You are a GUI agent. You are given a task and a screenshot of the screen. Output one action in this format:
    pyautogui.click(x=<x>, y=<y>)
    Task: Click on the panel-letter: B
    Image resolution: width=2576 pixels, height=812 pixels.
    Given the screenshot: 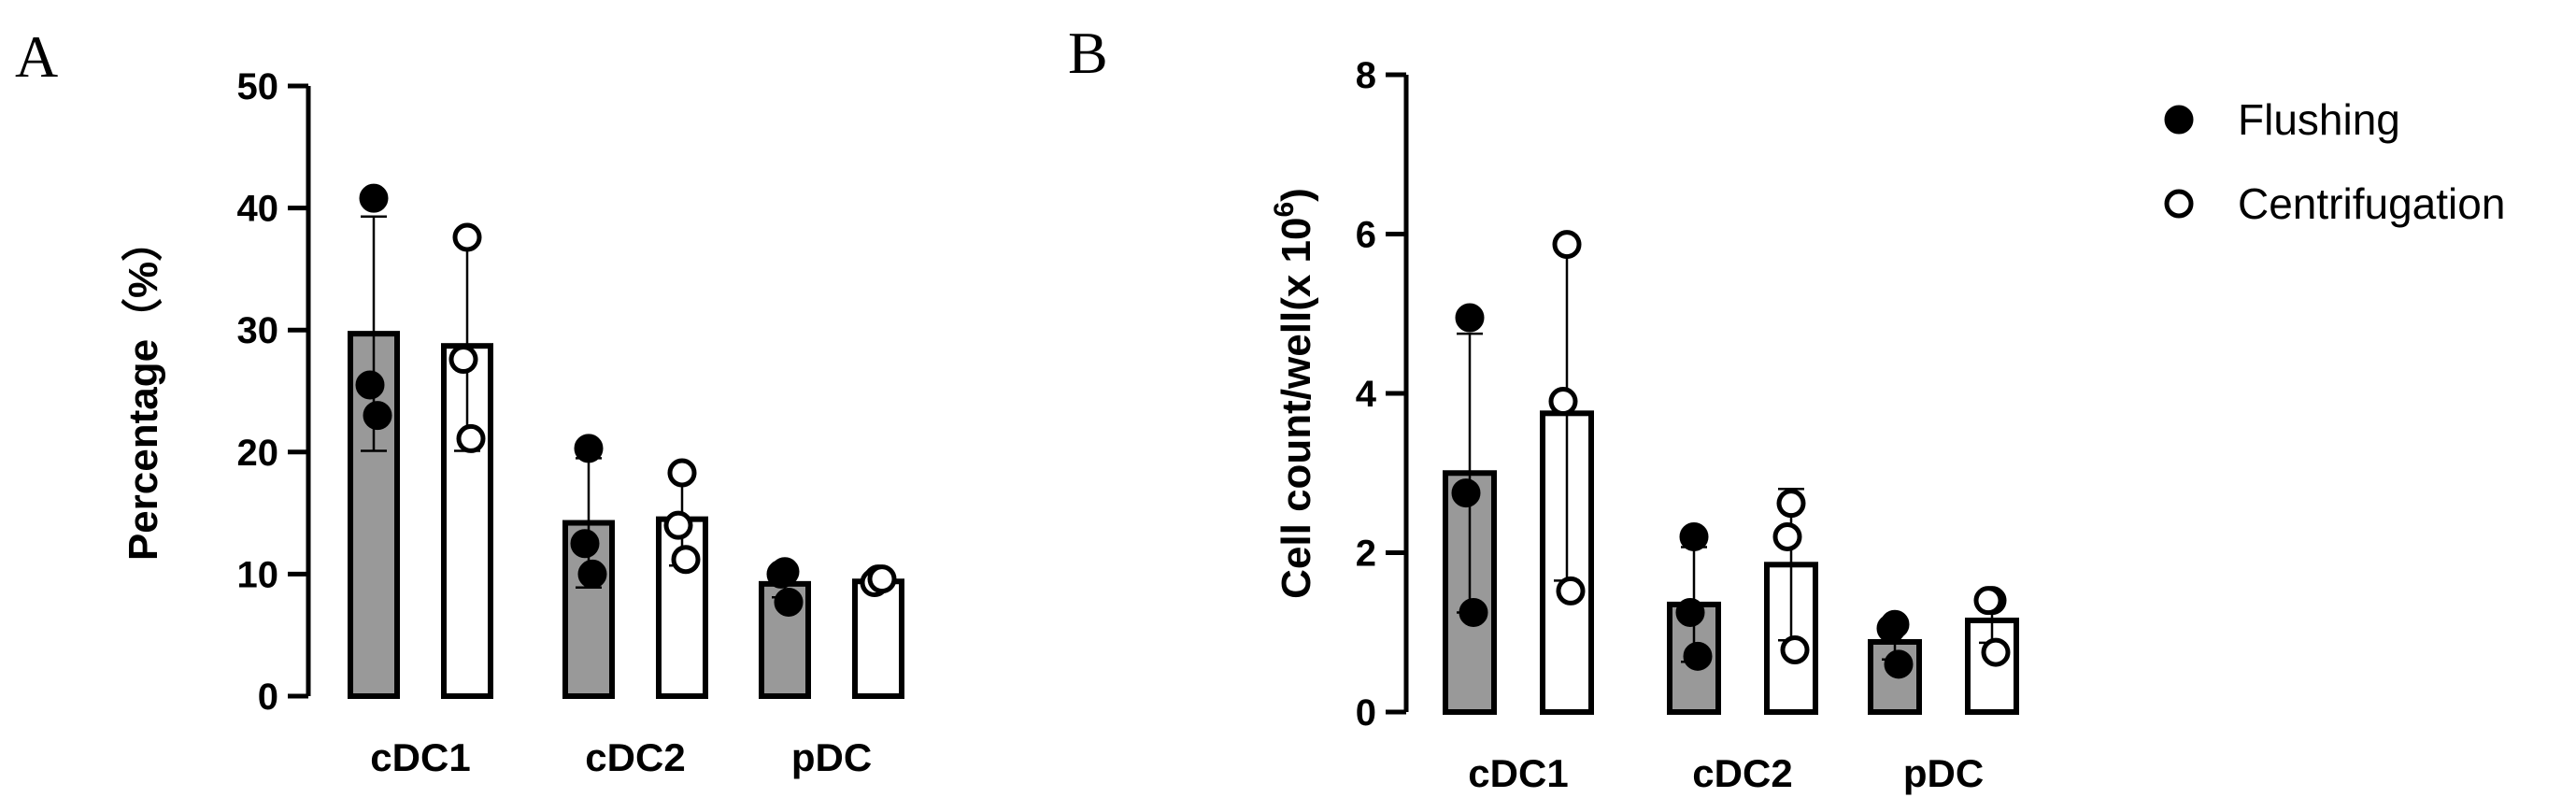 What is the action you would take?
    pyautogui.click(x=1088, y=53)
    